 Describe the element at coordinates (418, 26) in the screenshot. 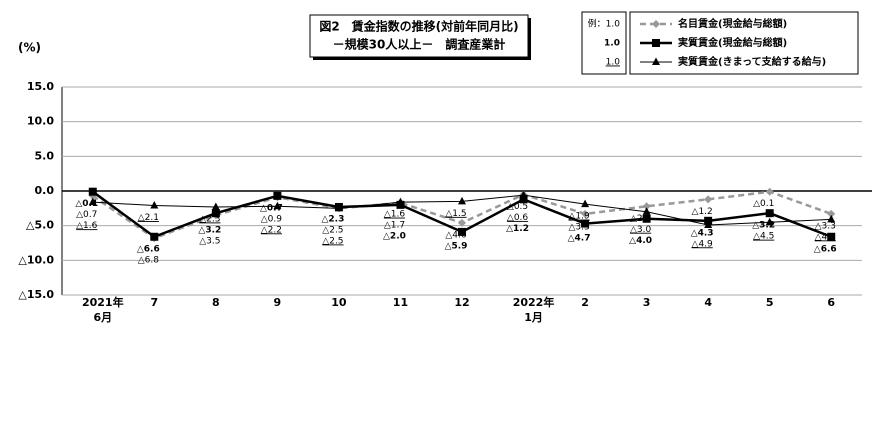

I see `chart-title: 図2 賃金指数の推移(対前年同月比)` at that location.